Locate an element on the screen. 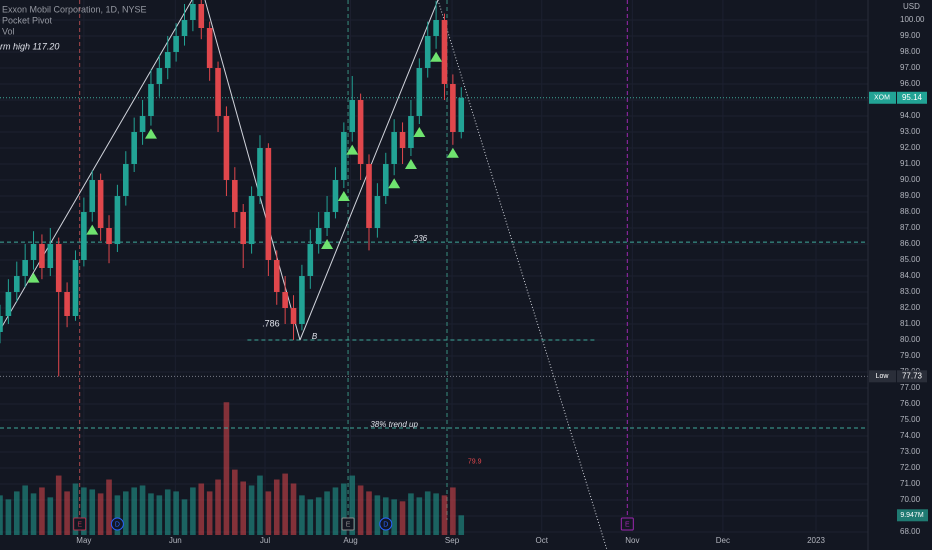 This screenshot has height=550, width=932. annotation: .786 is located at coordinates (271, 323).